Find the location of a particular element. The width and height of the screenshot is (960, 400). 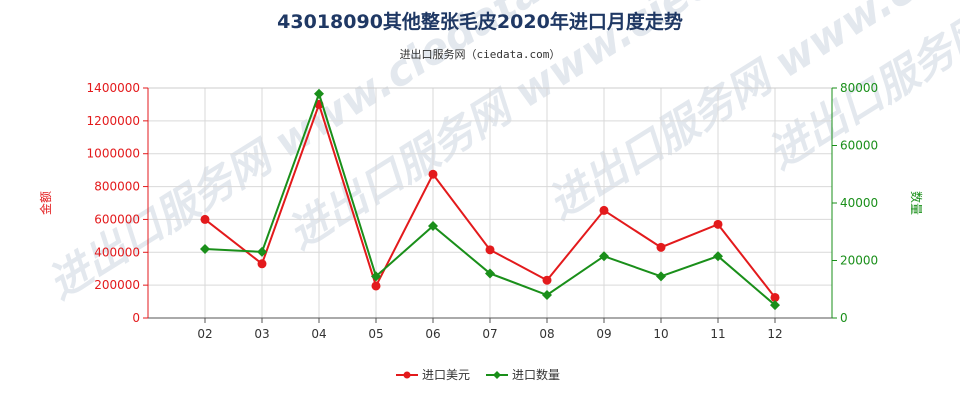

x-tick-label: 07 is located at coordinates (489, 334).